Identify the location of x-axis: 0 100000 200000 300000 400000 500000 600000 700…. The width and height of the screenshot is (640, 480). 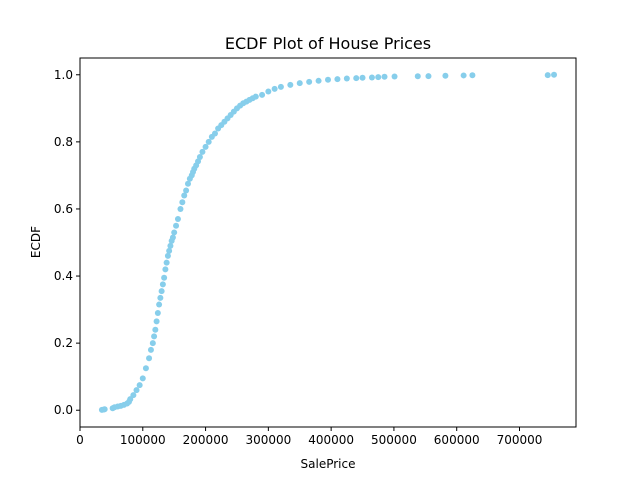
(309, 437).